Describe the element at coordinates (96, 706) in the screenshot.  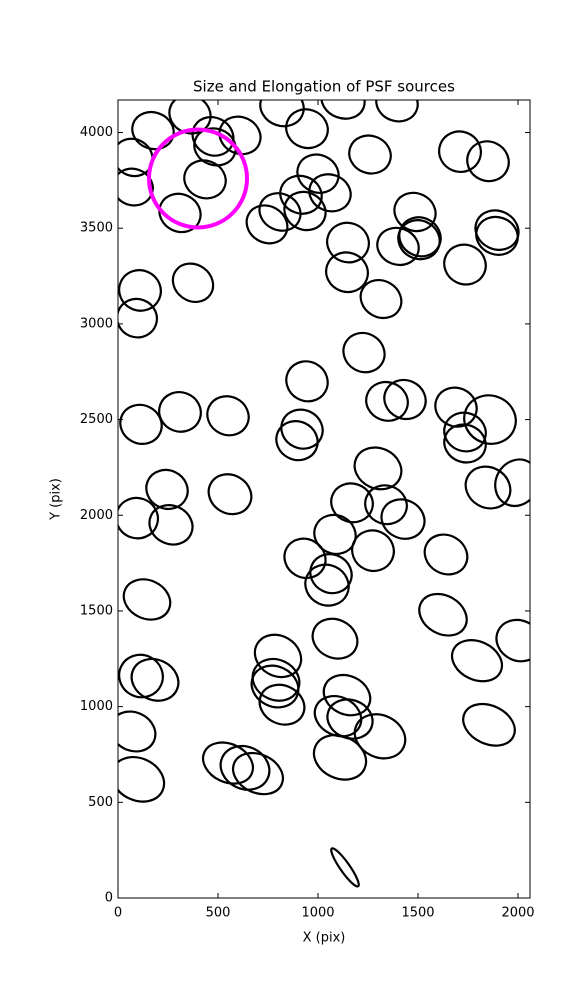
I see `y-tick-label: 1000` at that location.